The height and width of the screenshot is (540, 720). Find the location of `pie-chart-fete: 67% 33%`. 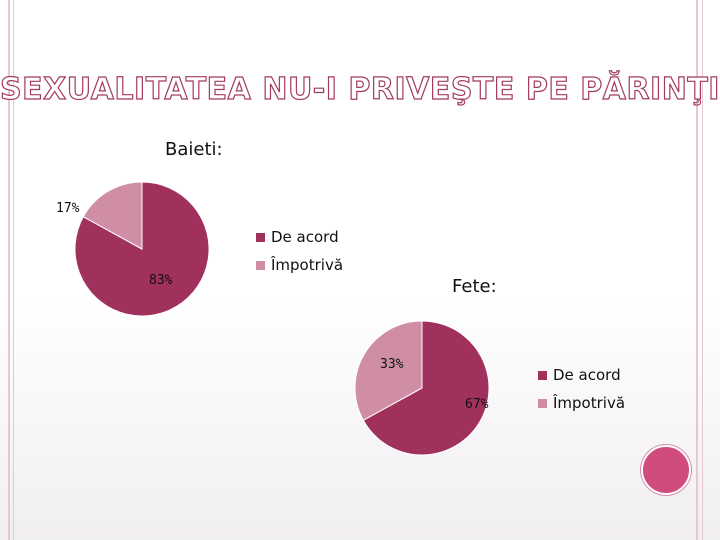

pie-chart-fete: 67% 33% is located at coordinates (422, 388).